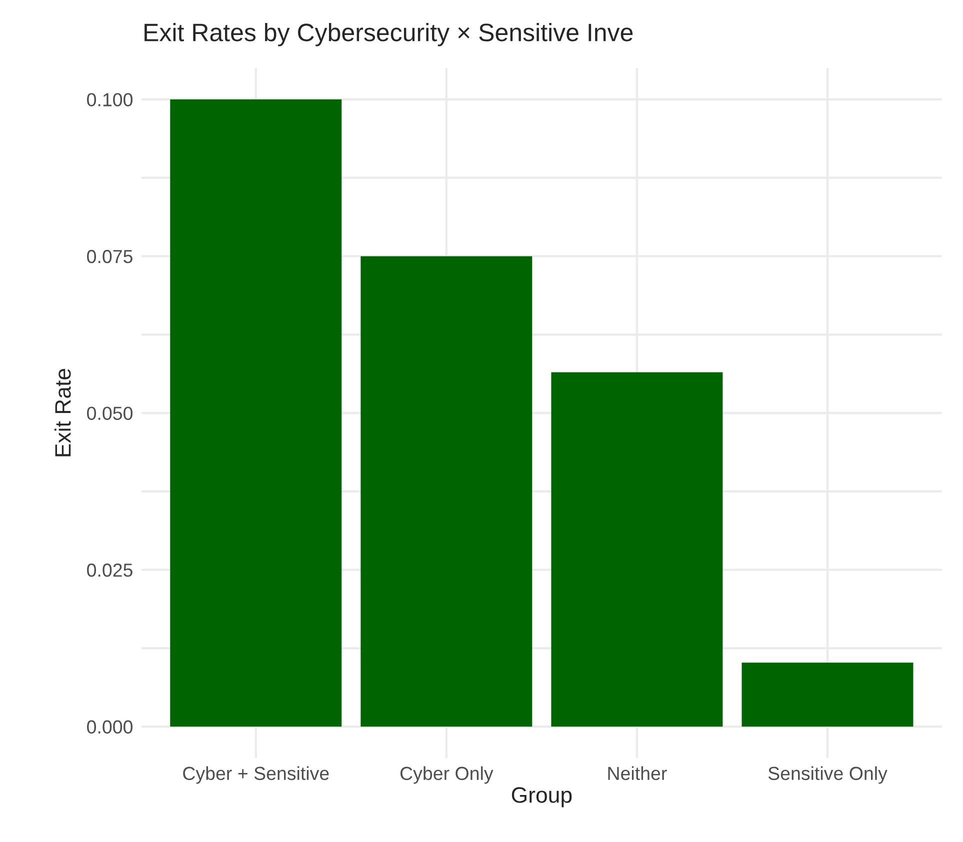 The height and width of the screenshot is (842, 963). Describe the element at coordinates (109, 727) in the screenshot. I see `y-tick-label: 0.000` at that location.